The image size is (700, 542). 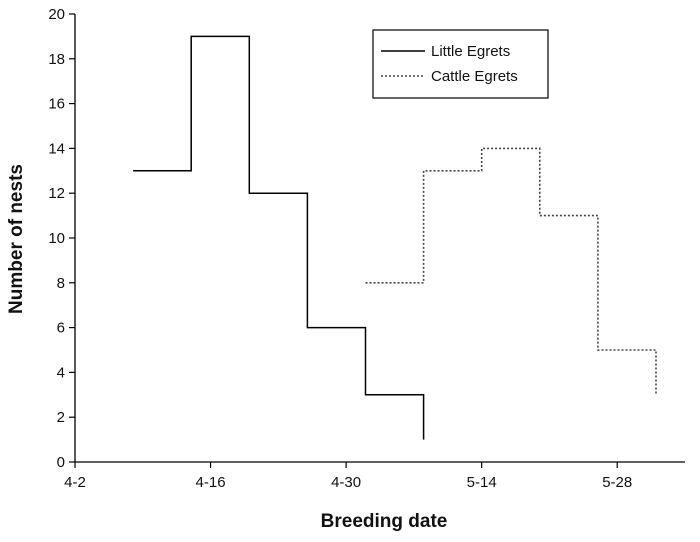 I want to click on x-tick-label: 4-2, so click(x=75, y=482).